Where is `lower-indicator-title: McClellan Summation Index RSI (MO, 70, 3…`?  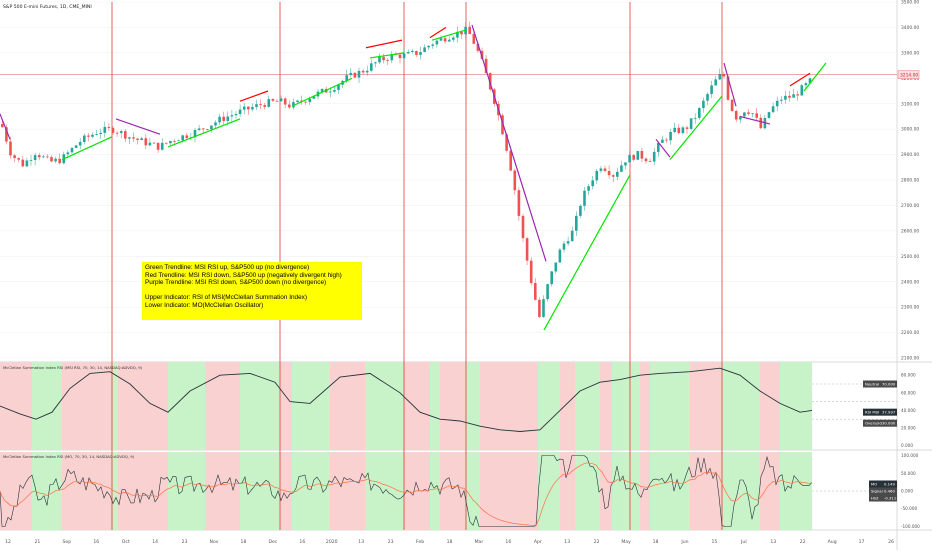
lower-indicator-title: McClellan Summation Index RSI (MO, 70, 3… is located at coordinates (69, 456).